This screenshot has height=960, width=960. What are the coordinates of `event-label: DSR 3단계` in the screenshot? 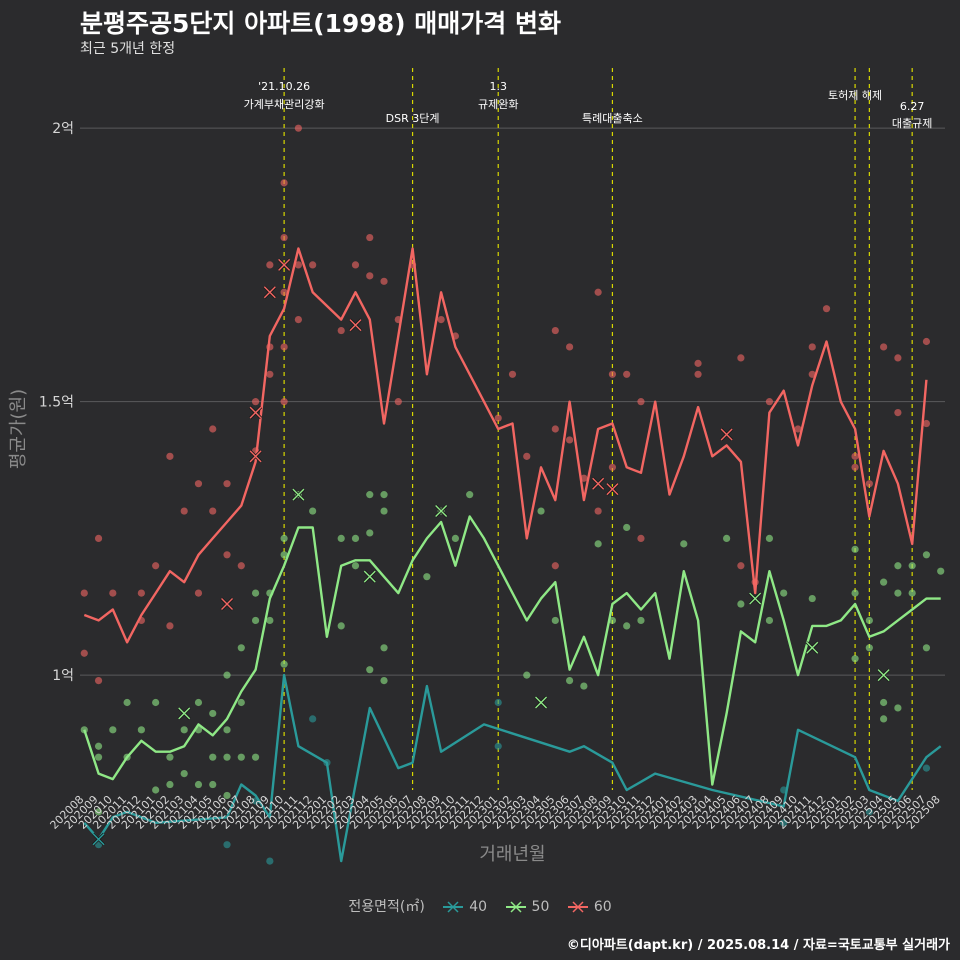 It's located at (413, 118).